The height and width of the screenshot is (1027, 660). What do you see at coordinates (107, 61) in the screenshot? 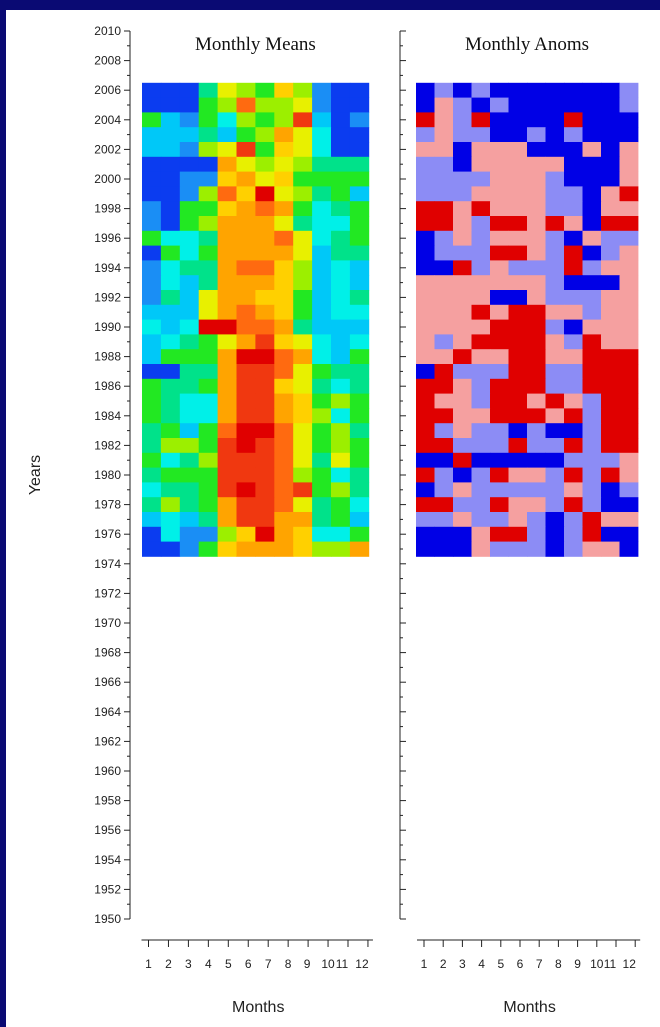
I see `y-tick-label: 2008` at bounding box center [107, 61].